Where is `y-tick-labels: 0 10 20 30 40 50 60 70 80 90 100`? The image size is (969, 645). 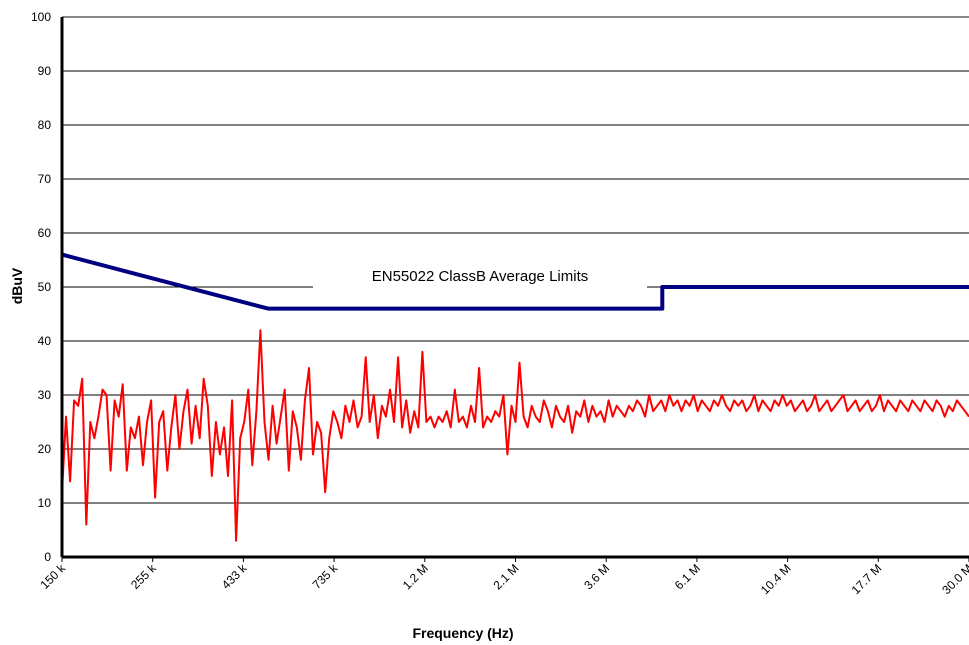 y-tick-labels: 0 10 20 30 40 50 60 70 80 90 100 is located at coordinates (41, 287).